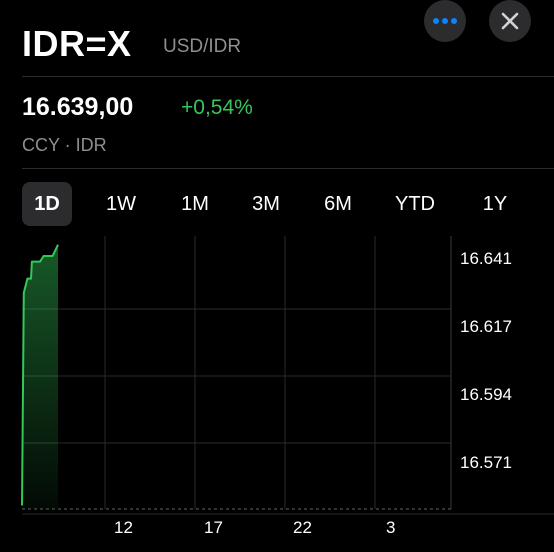  I want to click on header-divider, so click(288, 76).